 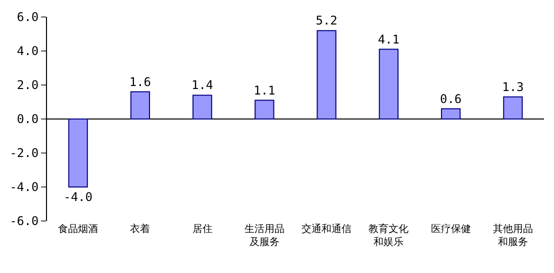 I want to click on x-tick-label: 食品烟酒, so click(x=78, y=229).